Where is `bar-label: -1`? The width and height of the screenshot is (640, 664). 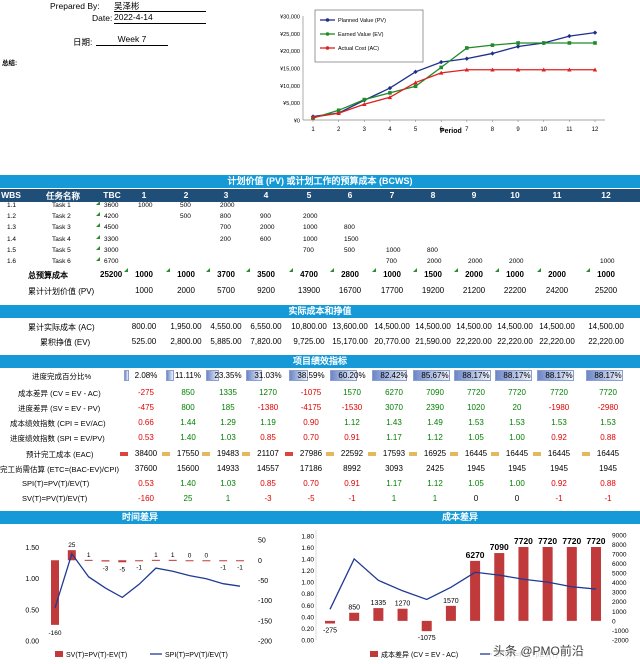 bar-label: -1 is located at coordinates (240, 568).